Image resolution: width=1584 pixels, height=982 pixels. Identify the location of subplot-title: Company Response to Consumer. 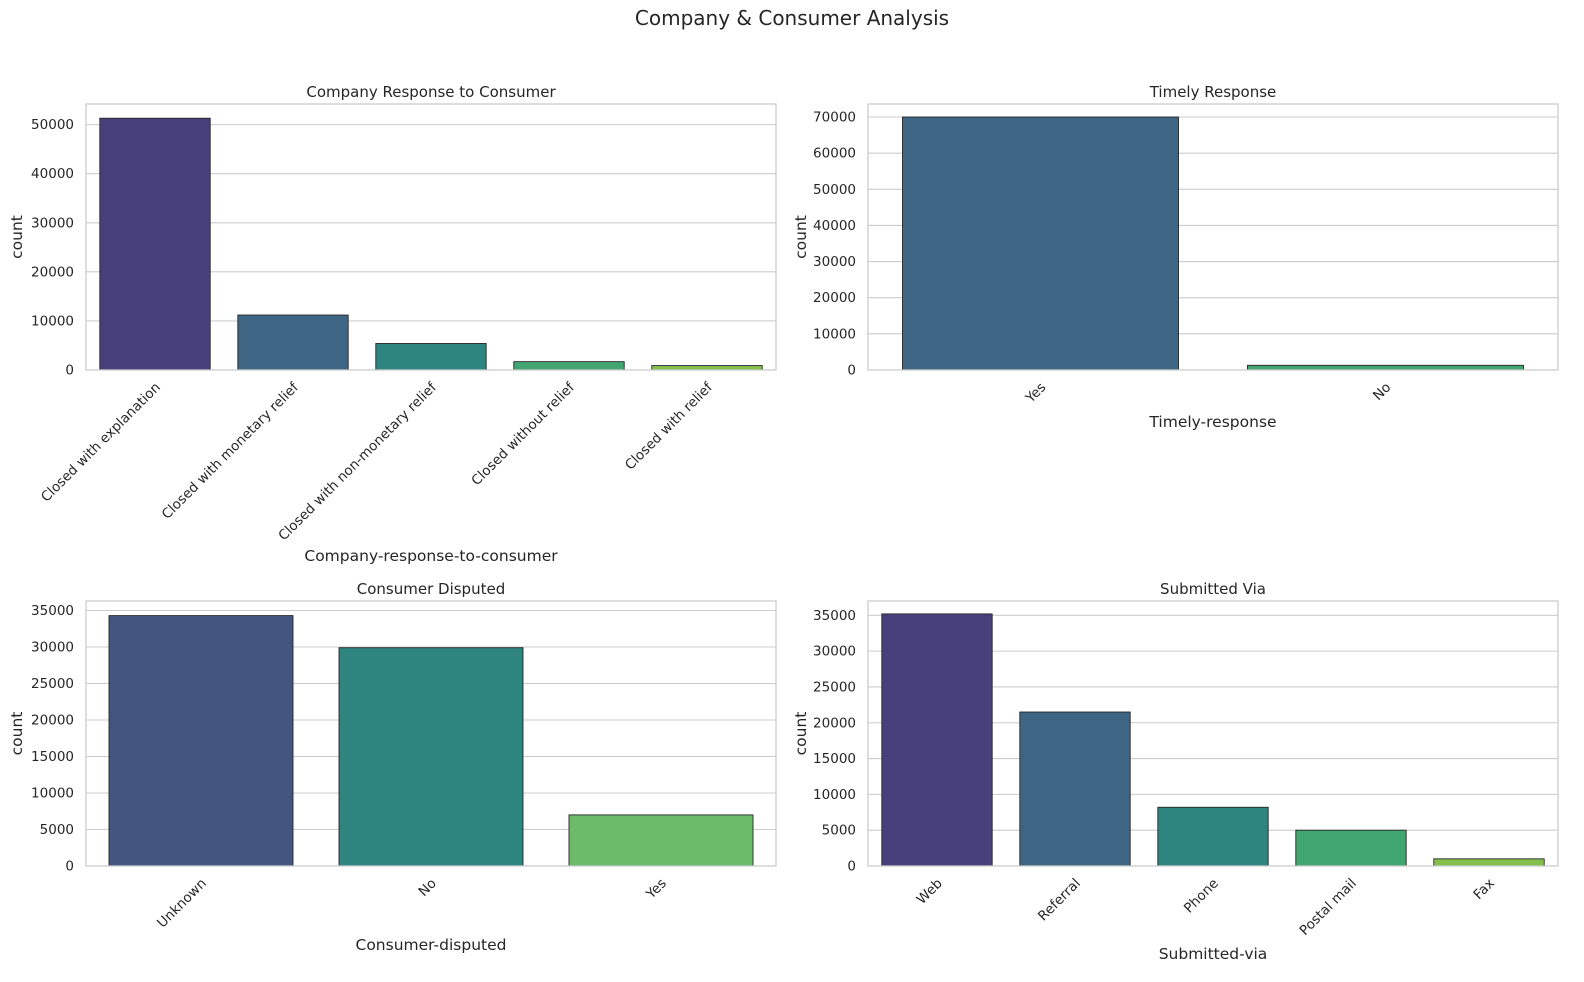
(431, 92).